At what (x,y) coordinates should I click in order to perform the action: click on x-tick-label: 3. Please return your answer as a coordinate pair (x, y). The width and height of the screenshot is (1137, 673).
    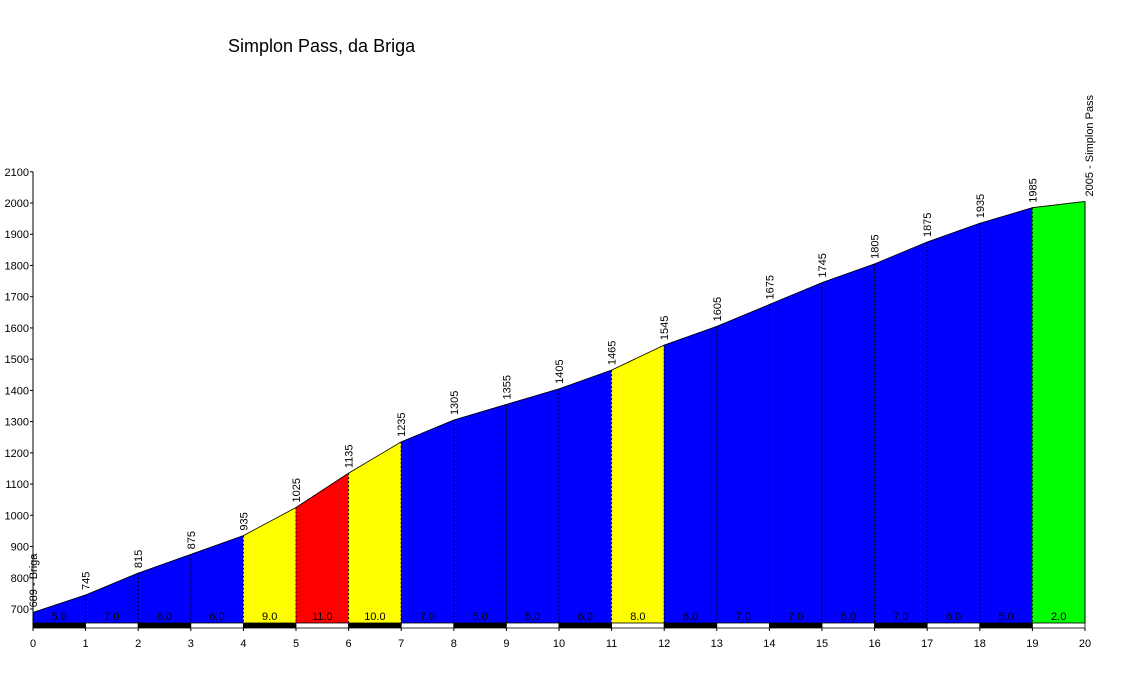
    Looking at the image, I should click on (191, 644).